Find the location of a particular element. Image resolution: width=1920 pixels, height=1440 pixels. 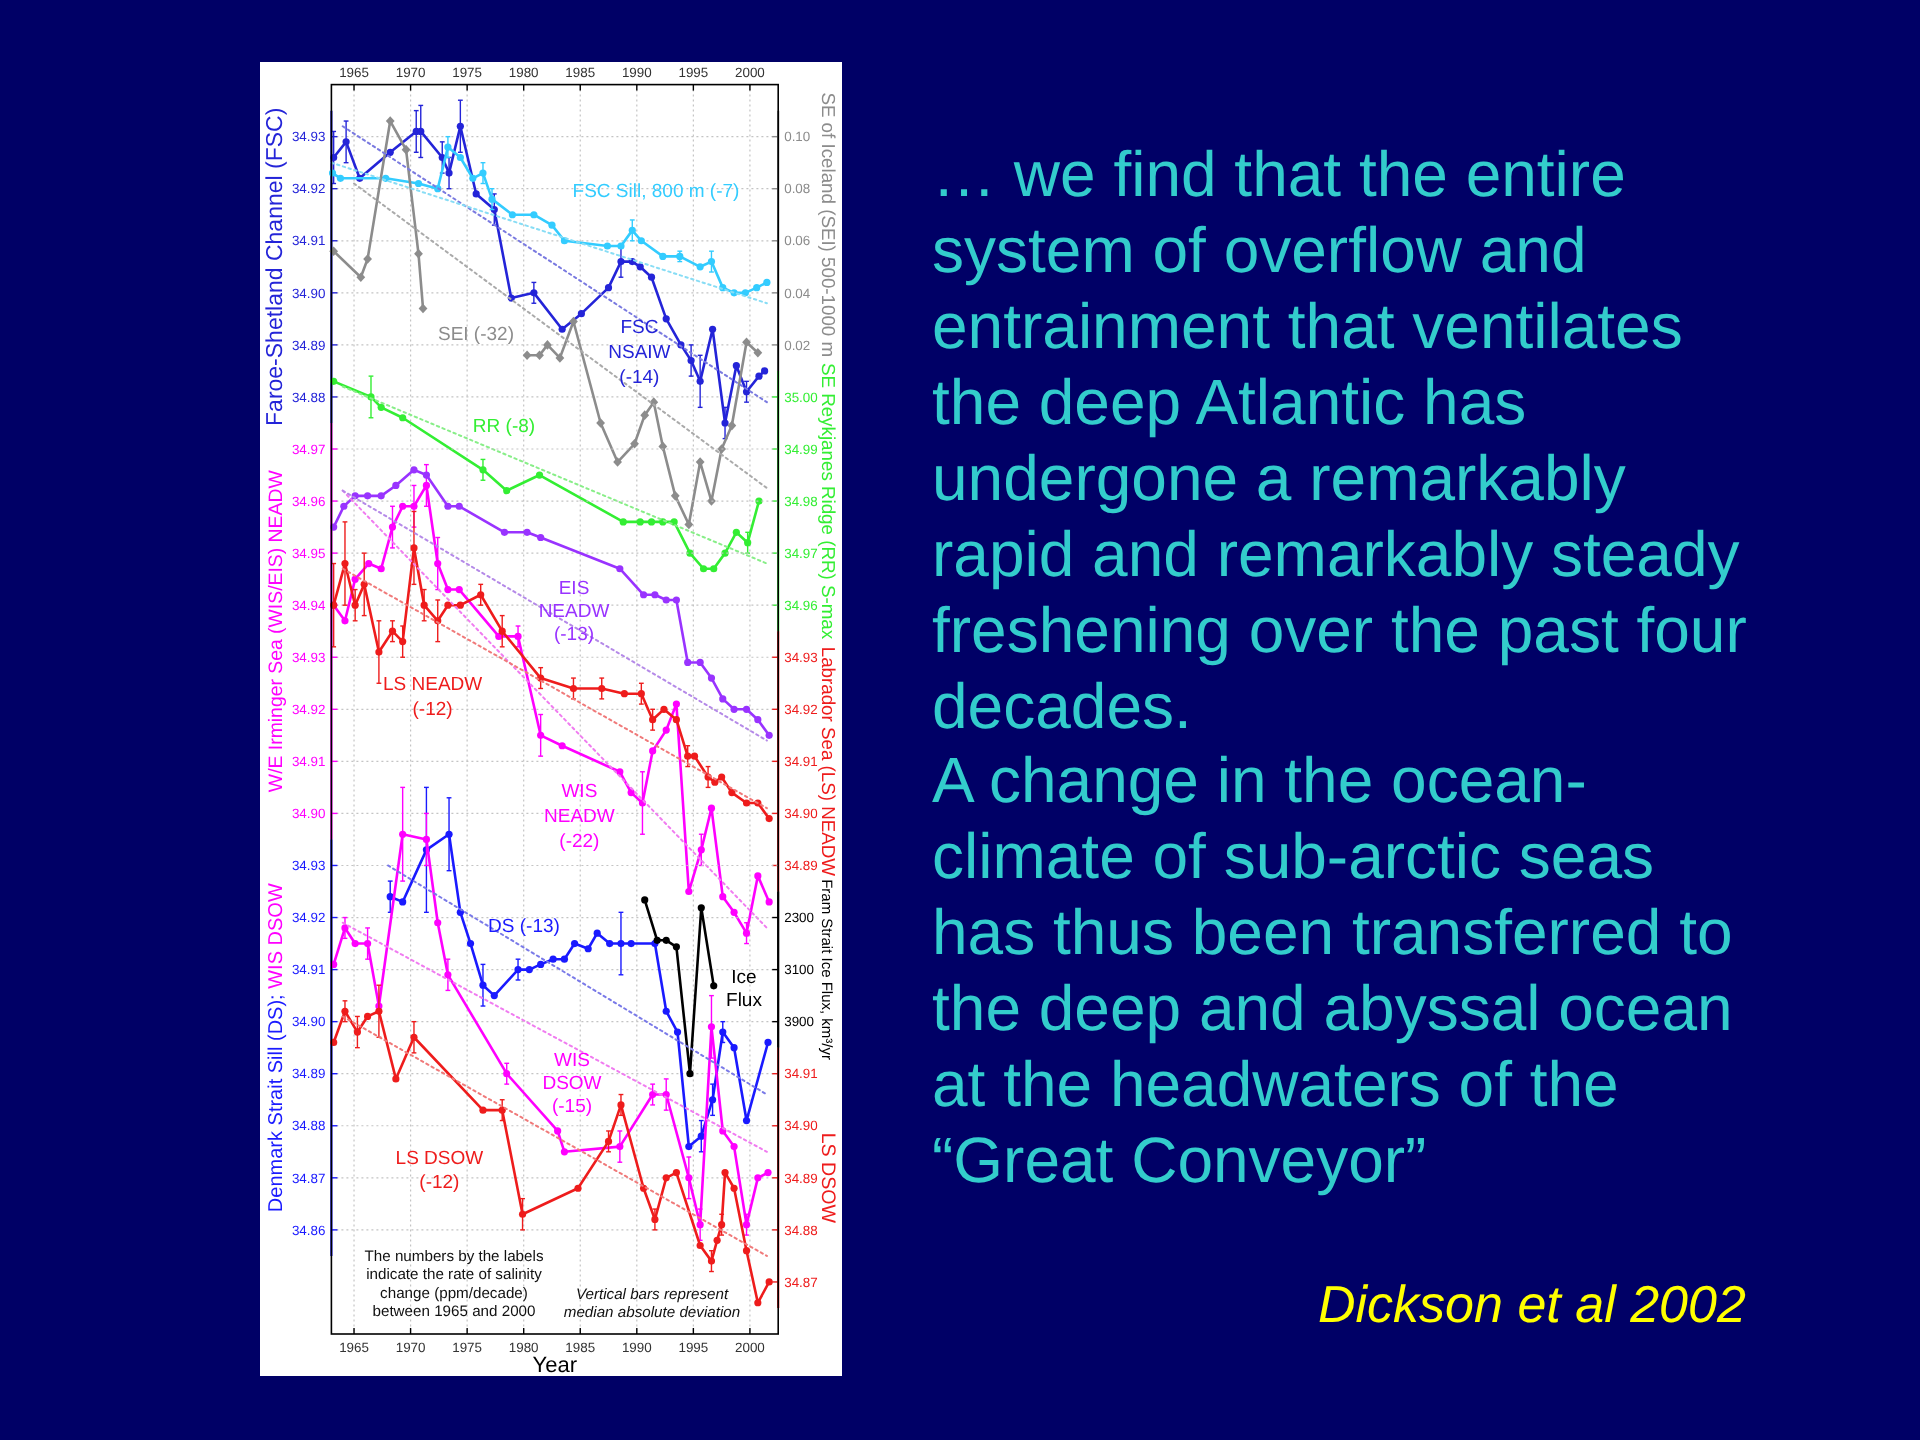

series-label: FSC Sill, 800 m (-7) is located at coordinates (656, 192).